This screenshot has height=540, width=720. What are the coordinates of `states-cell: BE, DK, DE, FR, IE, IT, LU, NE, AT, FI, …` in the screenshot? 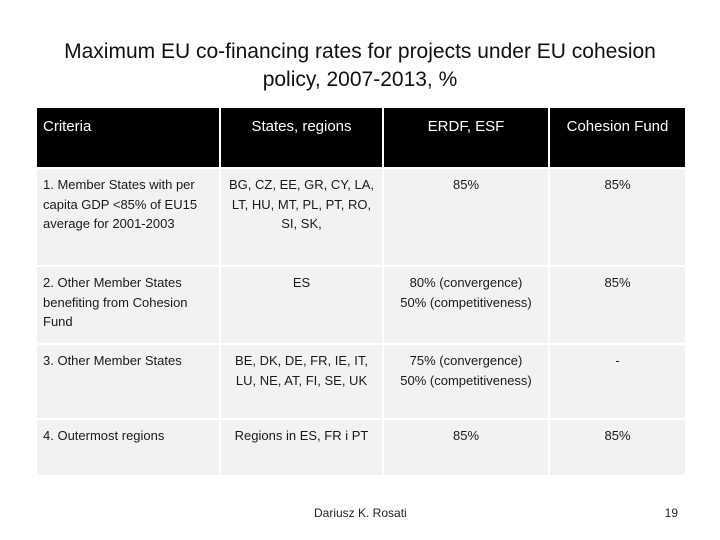 It's located at (302, 382).